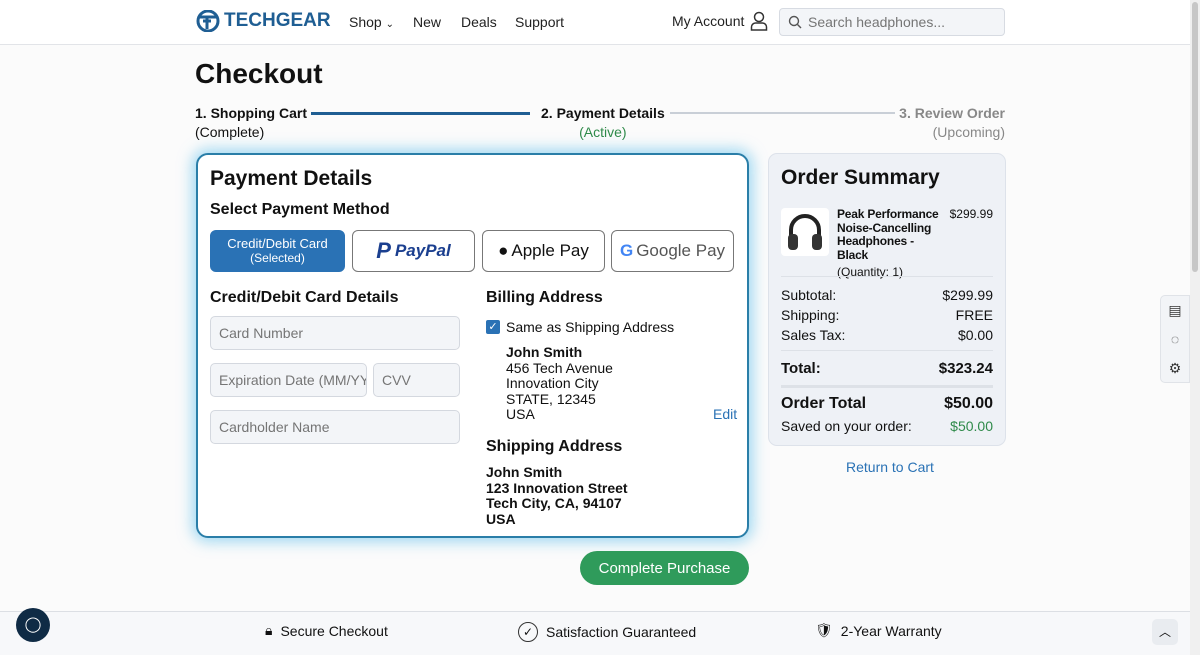 The height and width of the screenshot is (655, 1200). What do you see at coordinates (603, 122) in the screenshot?
I see `step-payment-details: 2. Payment Details (Active)` at bounding box center [603, 122].